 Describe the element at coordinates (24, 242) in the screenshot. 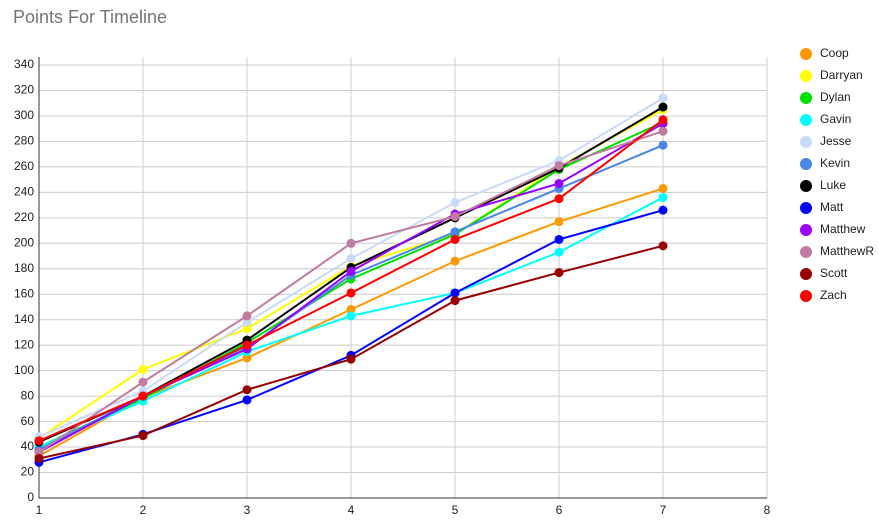

I see `y-tick-label: 200` at that location.